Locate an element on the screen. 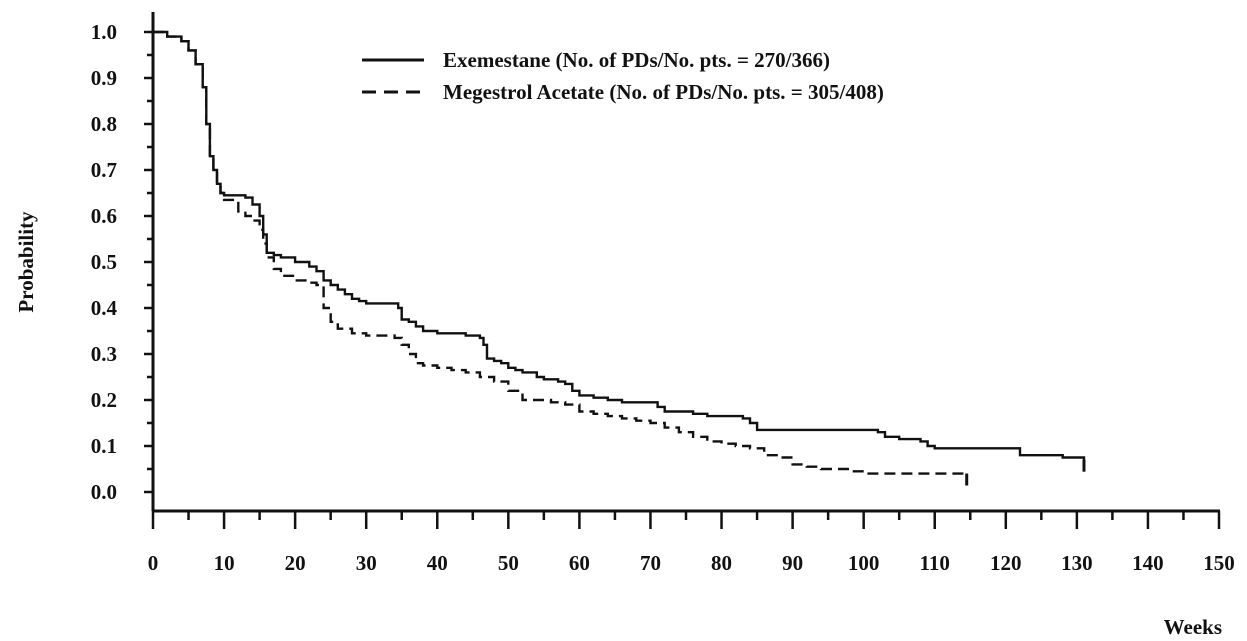  y-tick-label: 0.5 is located at coordinates (104, 262).